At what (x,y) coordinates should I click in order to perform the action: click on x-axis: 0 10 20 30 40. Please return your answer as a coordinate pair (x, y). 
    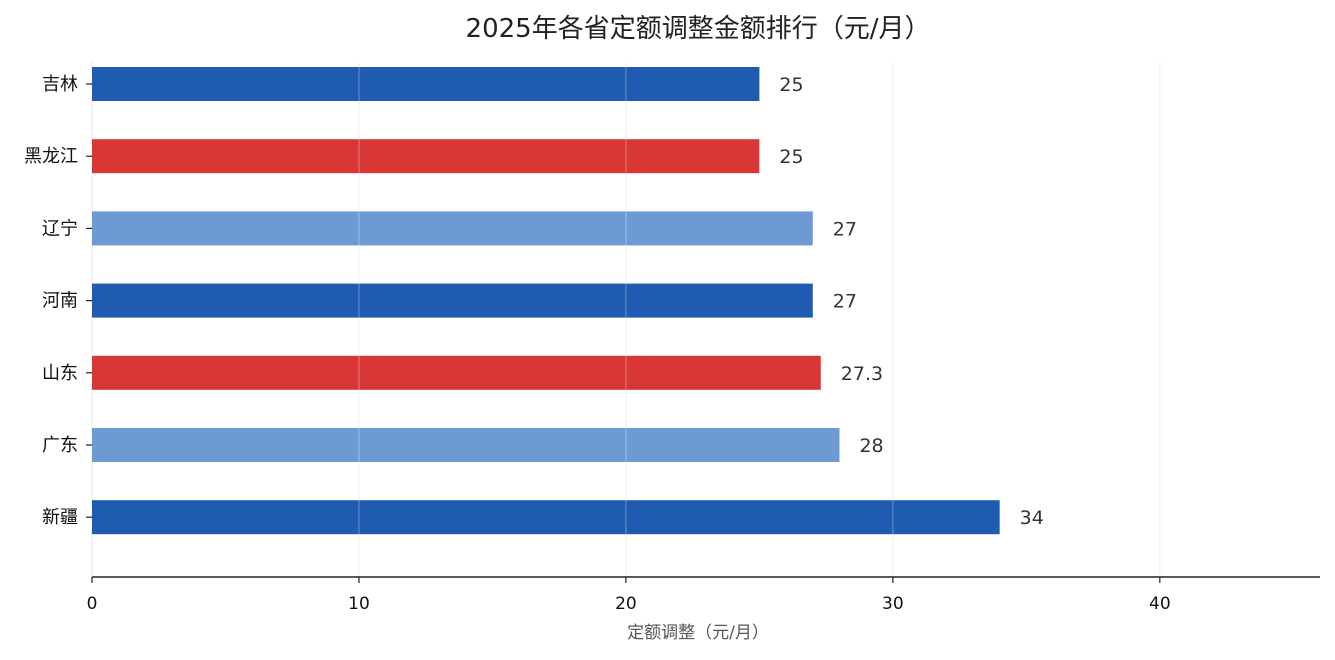
    Looking at the image, I should click on (703, 595).